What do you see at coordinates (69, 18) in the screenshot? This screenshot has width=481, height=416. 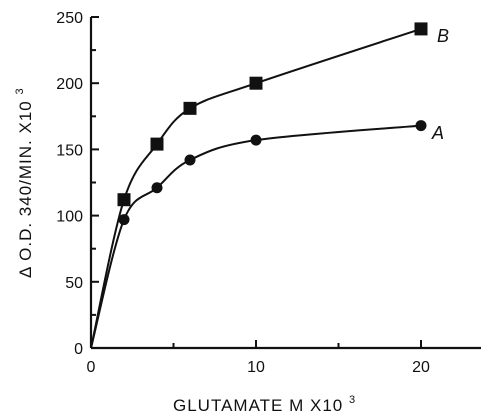 I see `y-tick-label-5: 250` at bounding box center [69, 18].